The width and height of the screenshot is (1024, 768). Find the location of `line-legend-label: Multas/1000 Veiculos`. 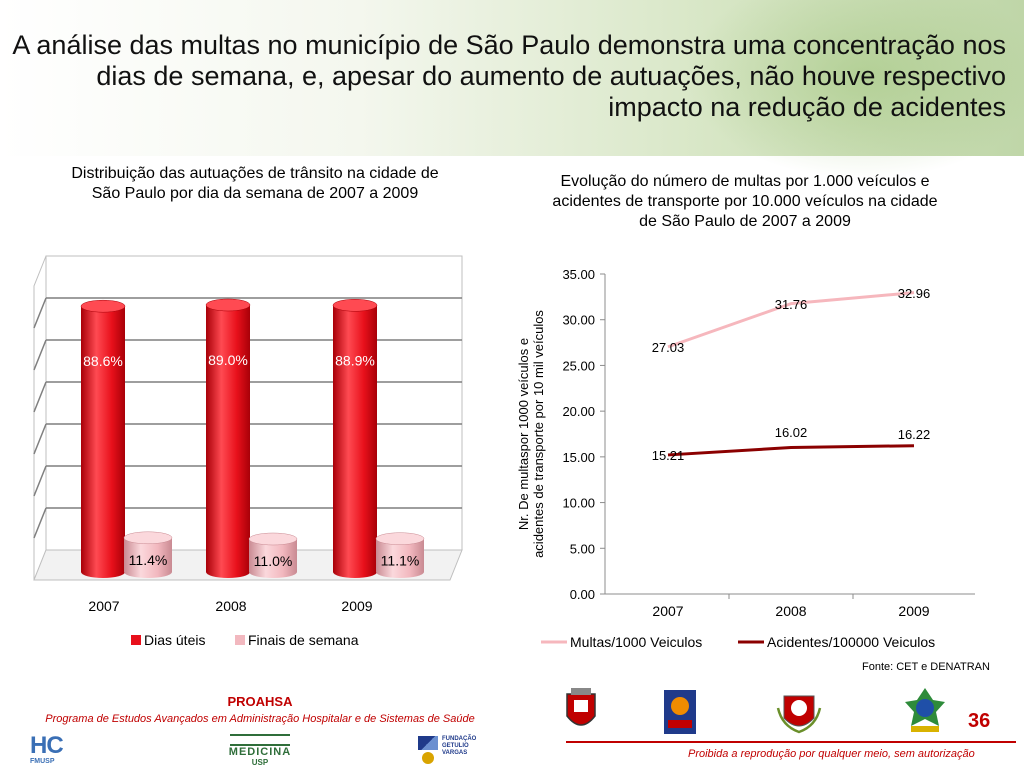

line-legend-label: Multas/1000 Veiculos is located at coordinates (636, 642).